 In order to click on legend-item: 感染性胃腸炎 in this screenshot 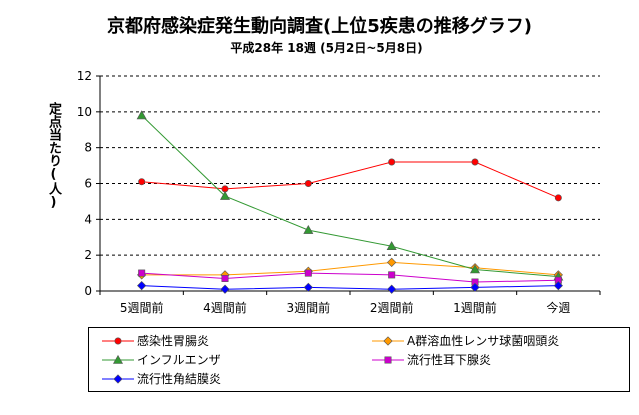, I will do `click(155, 341)`.